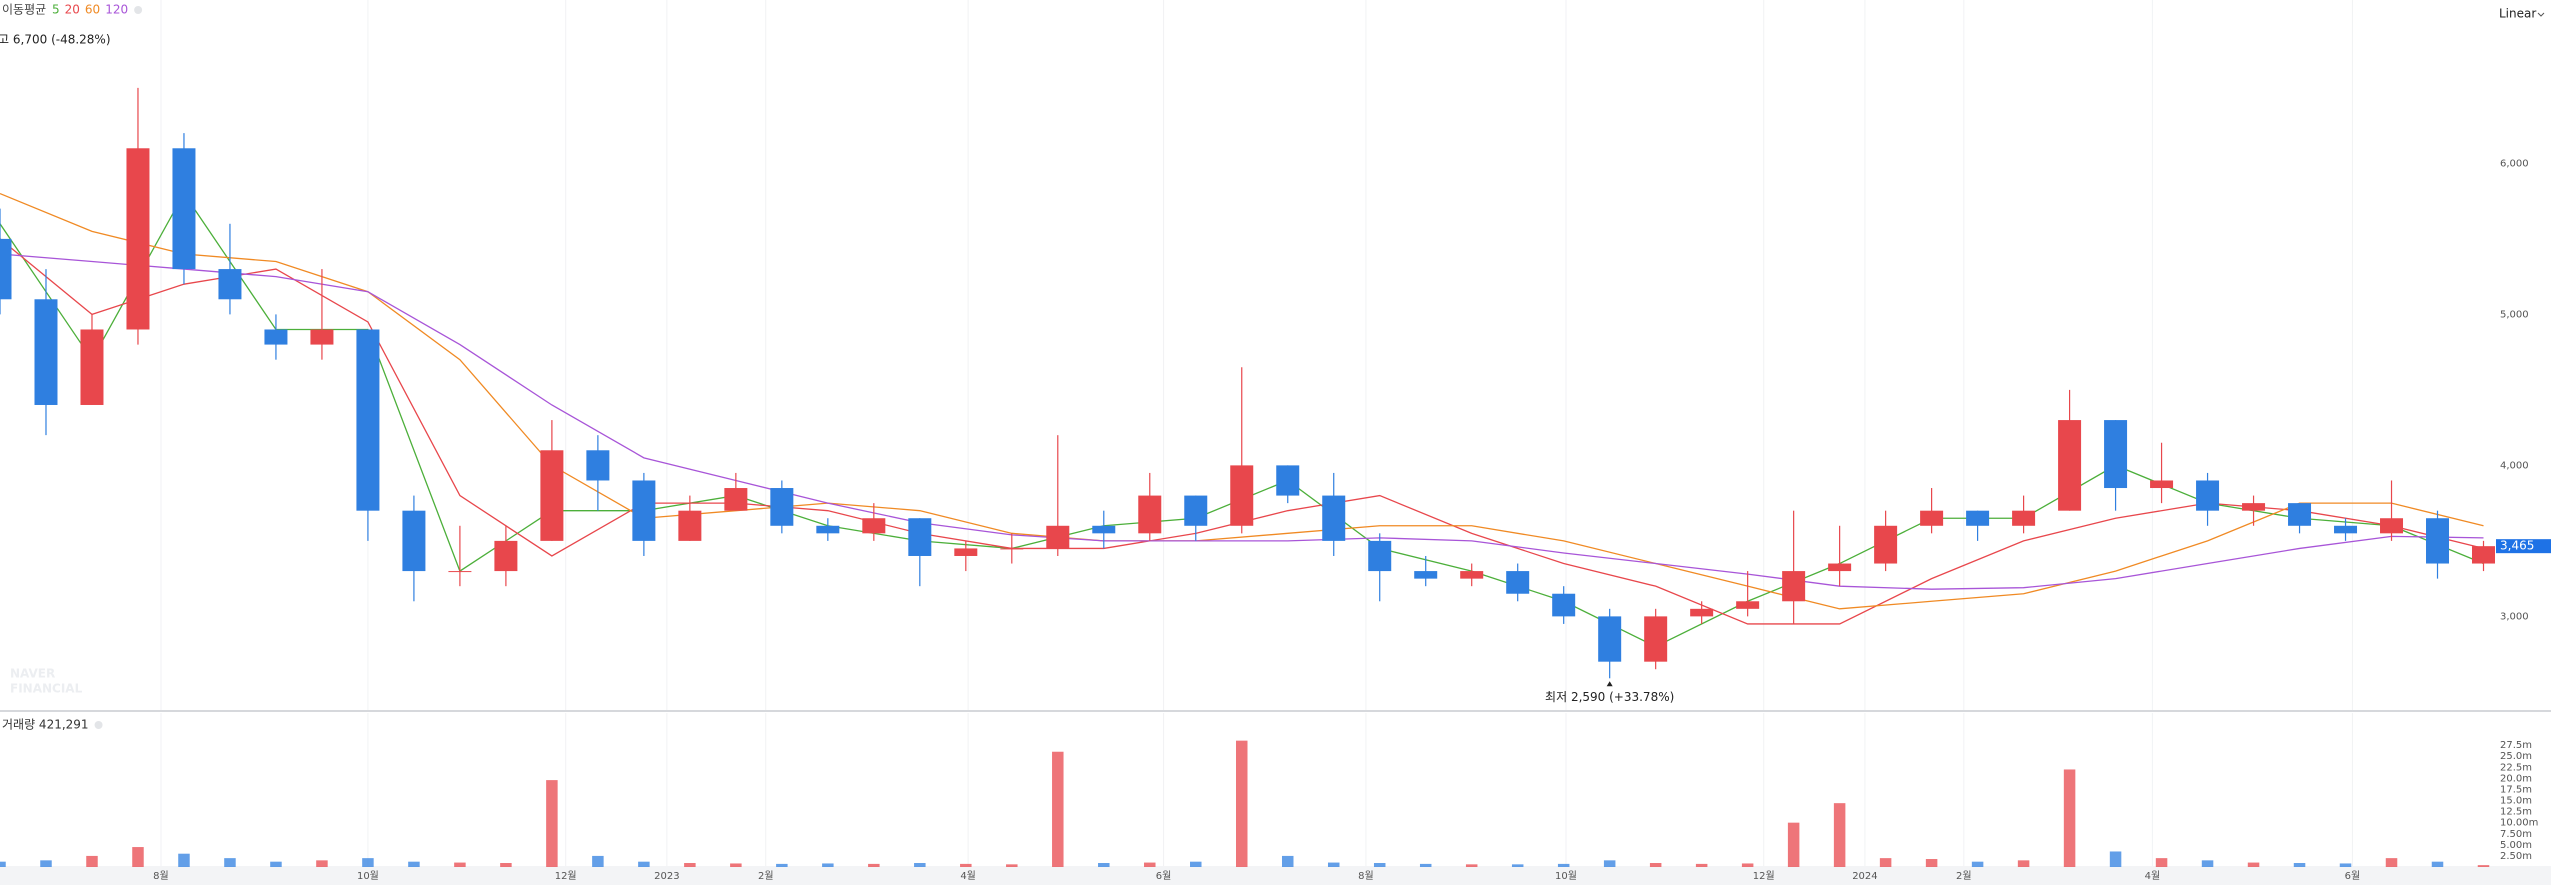 The width and height of the screenshot is (2551, 885). I want to click on legend-entry: 120, so click(116, 10).